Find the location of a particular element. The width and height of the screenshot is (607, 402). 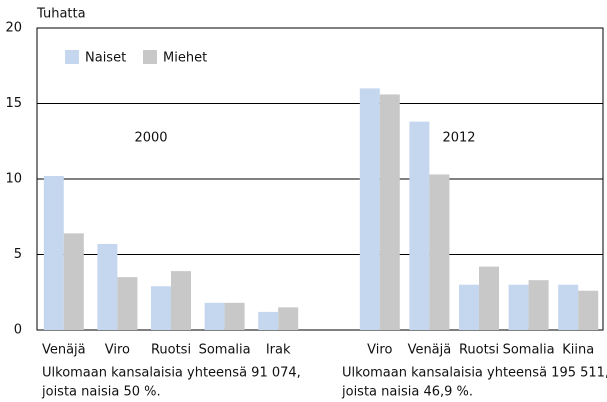

panel-label: 2000 is located at coordinates (150, 138).